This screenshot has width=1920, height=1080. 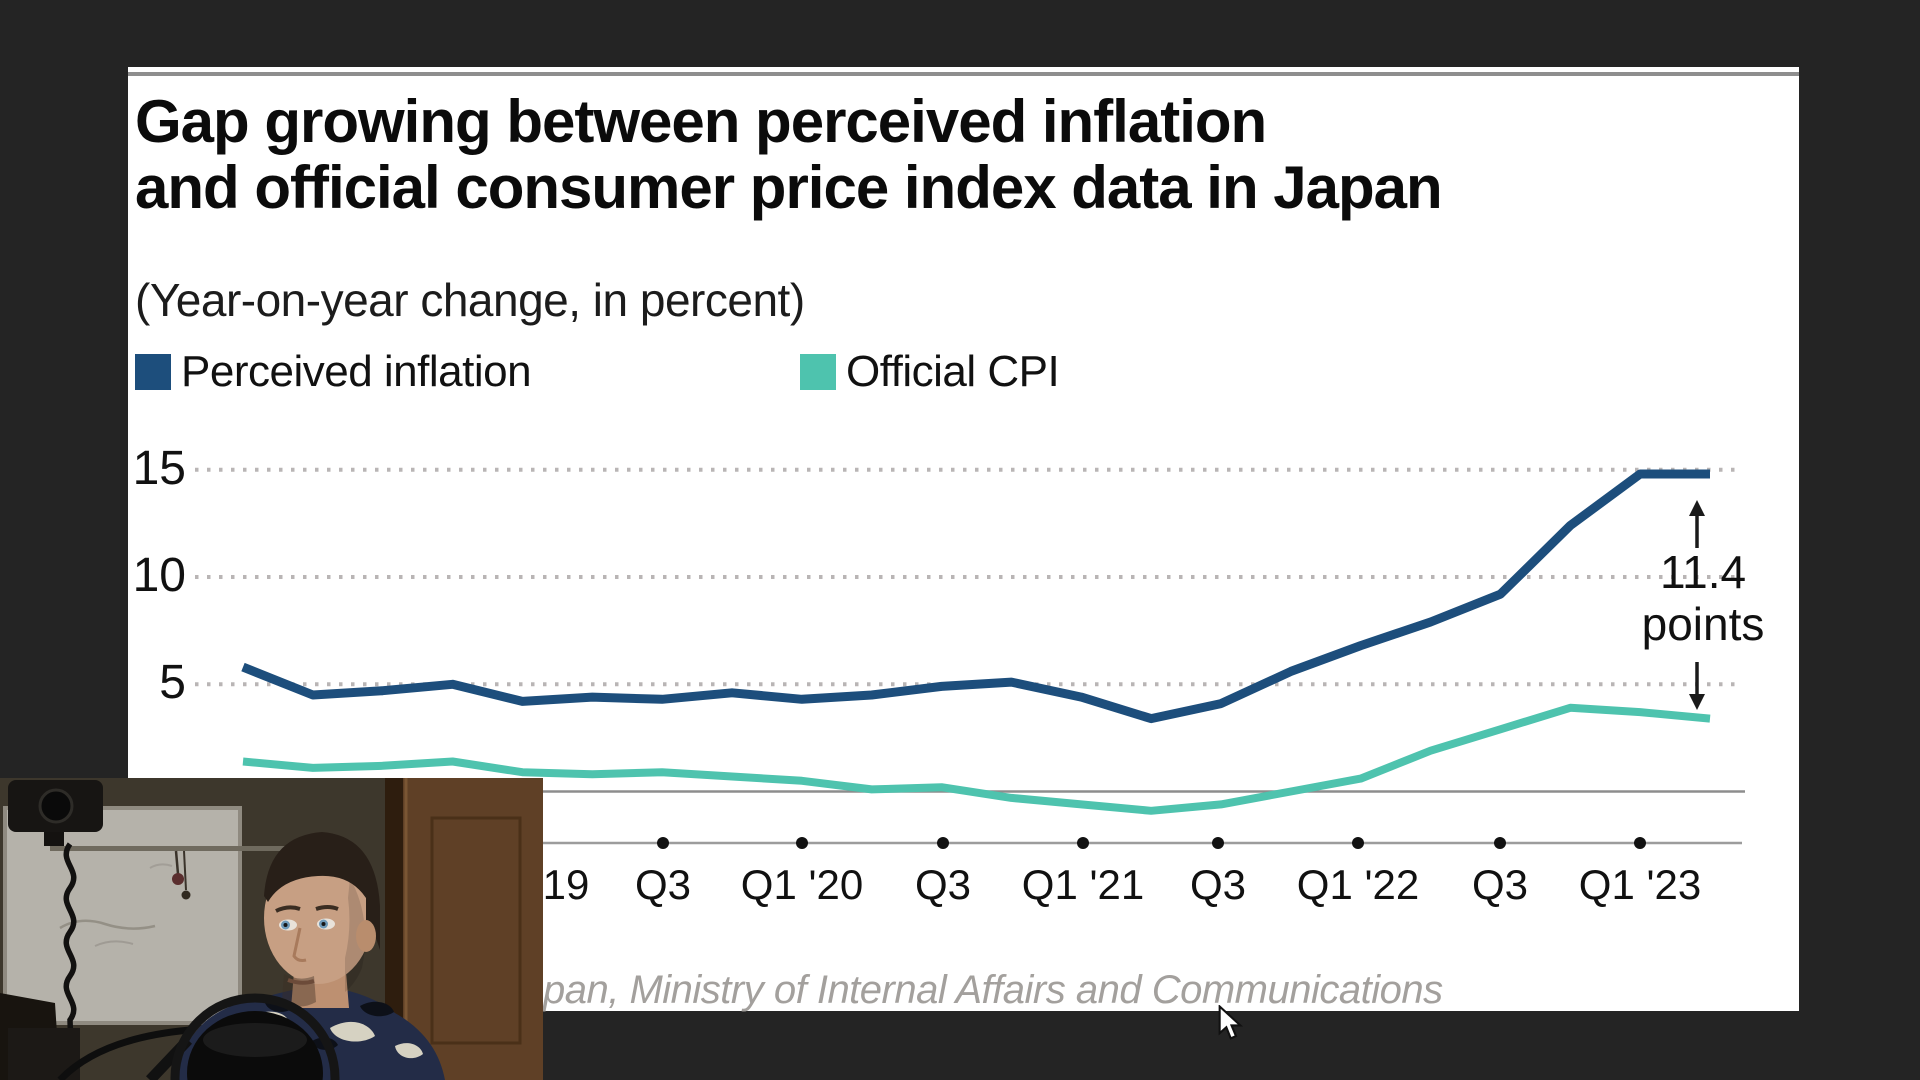 I want to click on wall-rail, so click(x=187, y=873).